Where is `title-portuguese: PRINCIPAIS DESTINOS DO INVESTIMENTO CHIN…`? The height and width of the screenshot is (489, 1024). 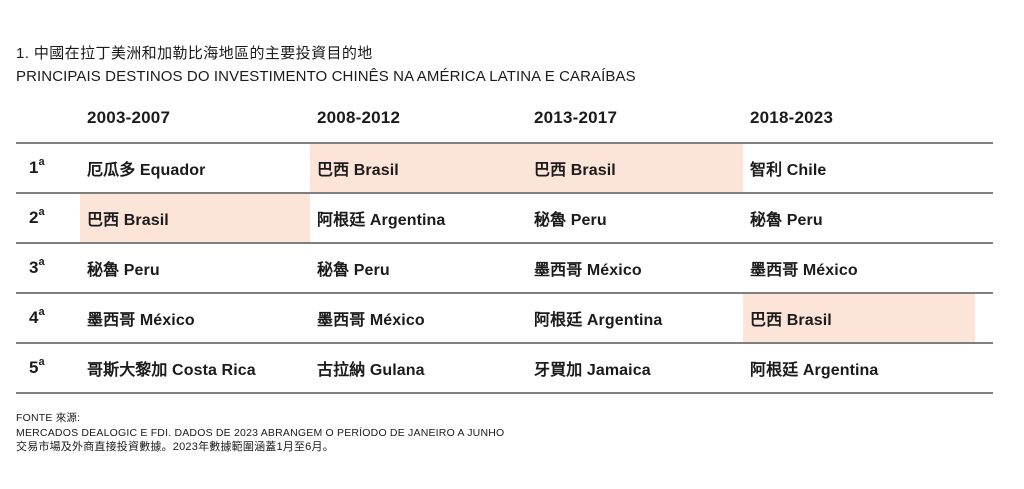 title-portuguese: PRINCIPAIS DESTINOS DO INVESTIMENTO CHIN… is located at coordinates (326, 76).